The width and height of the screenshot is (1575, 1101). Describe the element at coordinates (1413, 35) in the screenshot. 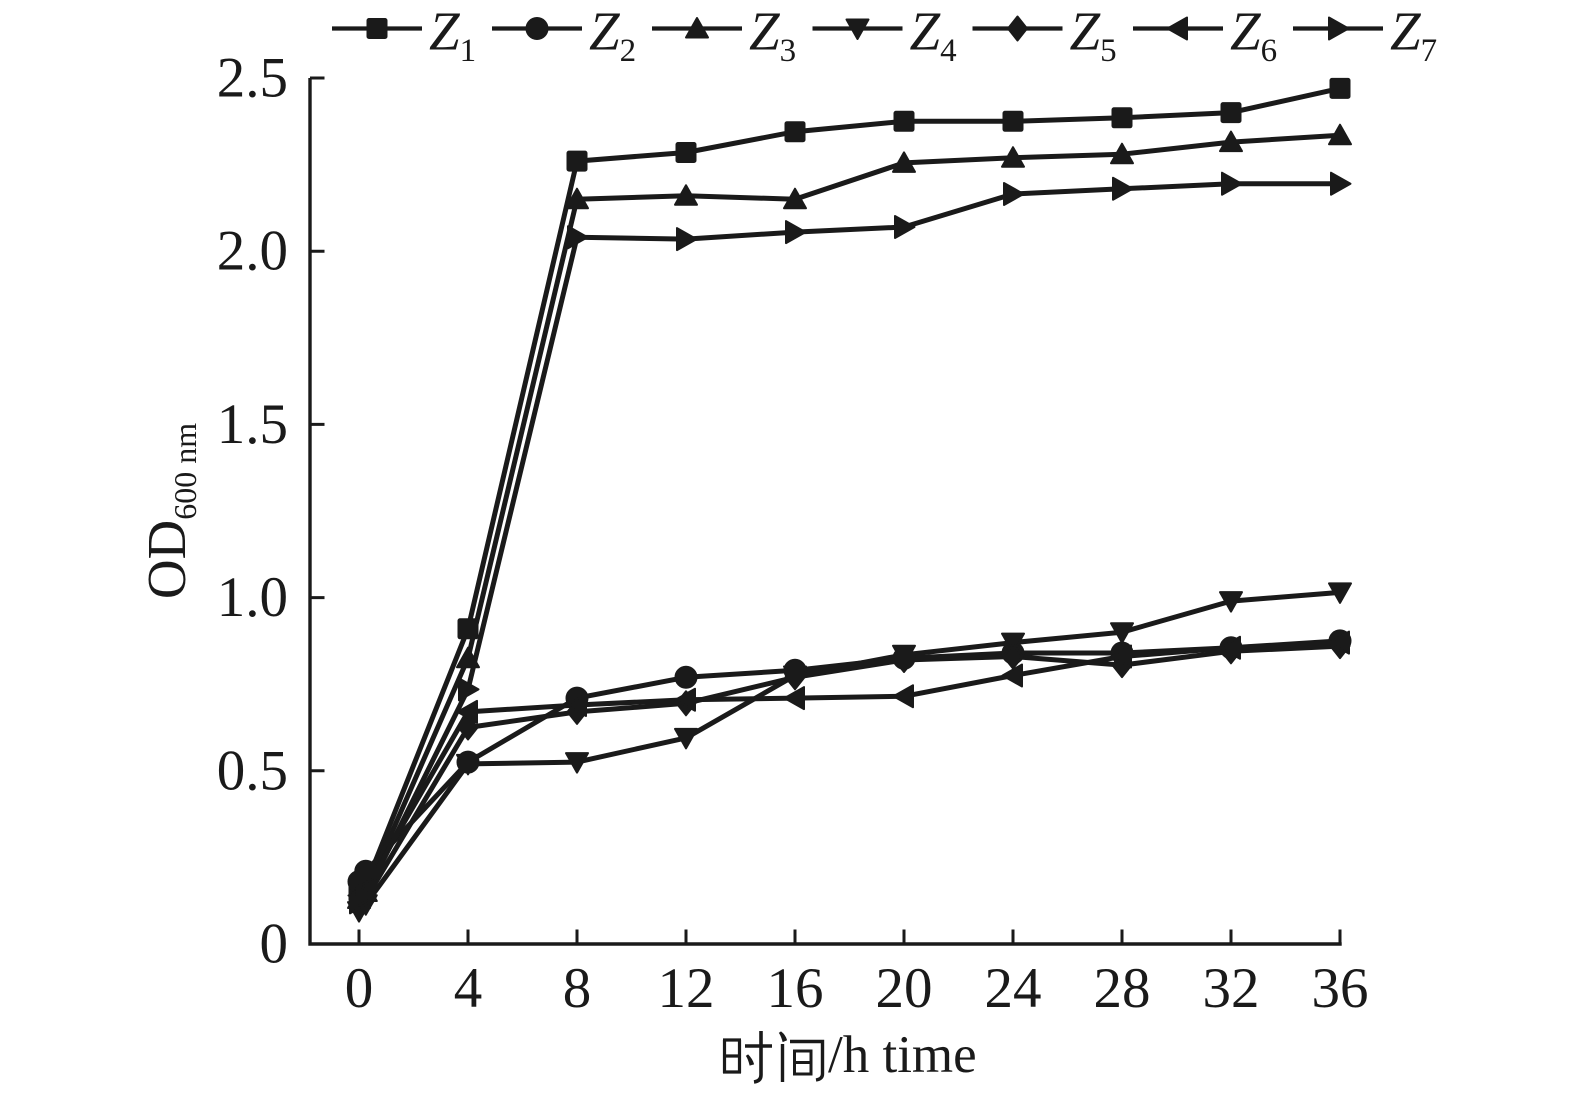

I see `svg-text: Z7` at that location.